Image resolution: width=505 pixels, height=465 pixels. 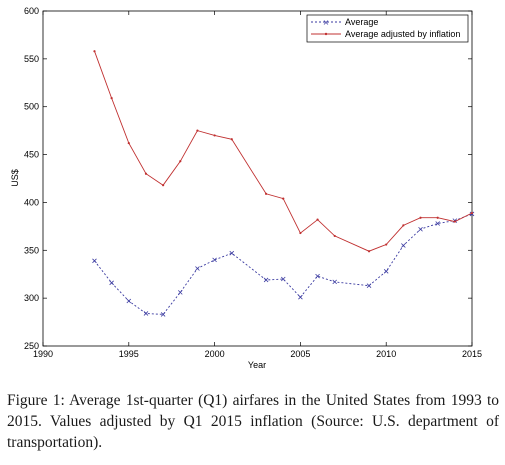 I want to click on legend-label-average: Average, so click(x=361, y=22).